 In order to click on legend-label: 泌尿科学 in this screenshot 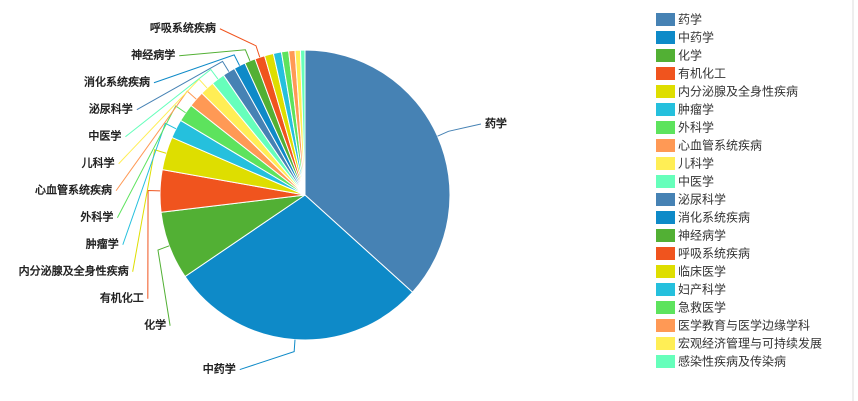, I will do `click(702, 199)`.